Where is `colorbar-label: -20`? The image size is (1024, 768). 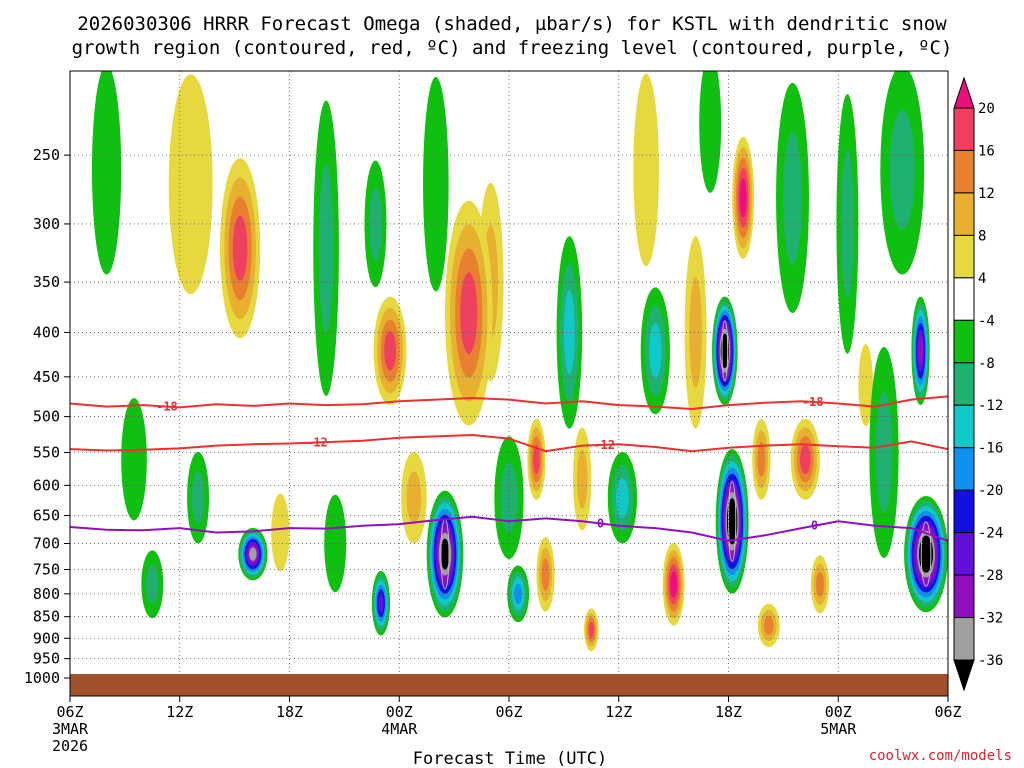 colorbar-label: -20 is located at coordinates (990, 491).